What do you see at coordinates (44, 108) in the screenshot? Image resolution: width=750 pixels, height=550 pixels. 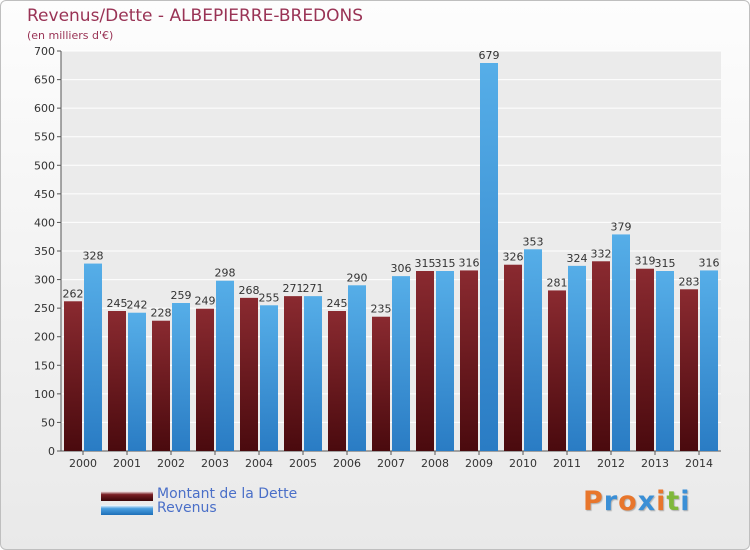 I see `y-tick-label: 600` at bounding box center [44, 108].